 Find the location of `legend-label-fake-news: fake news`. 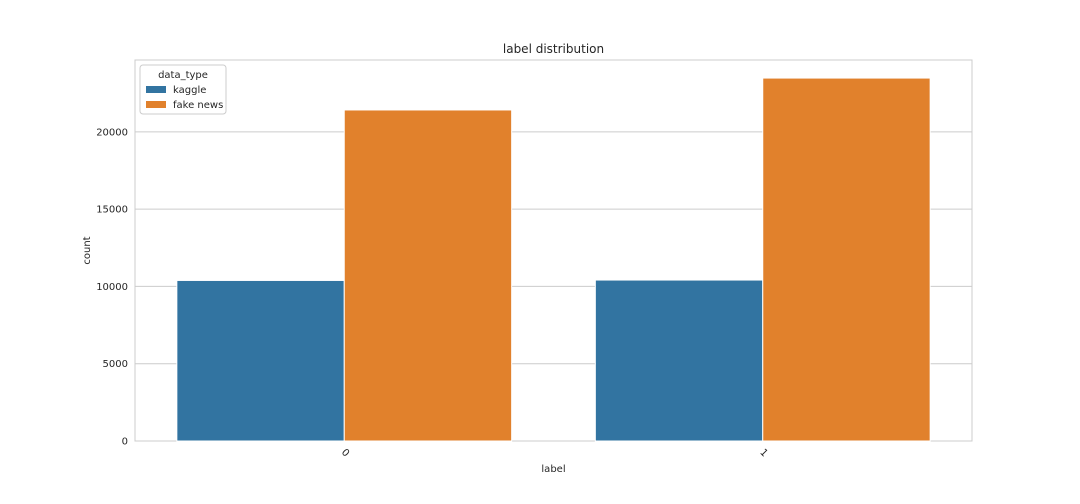

legend-label-fake-news: fake news is located at coordinates (198, 105).